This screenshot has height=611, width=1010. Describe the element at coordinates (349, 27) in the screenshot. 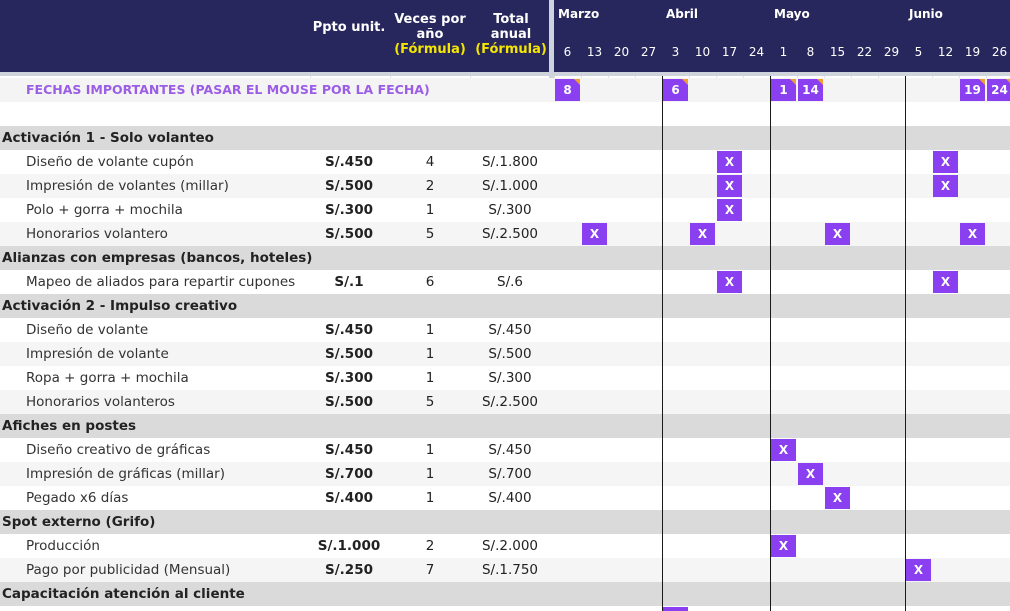

I see `column-header-ppto: Ppto unit.` at that location.